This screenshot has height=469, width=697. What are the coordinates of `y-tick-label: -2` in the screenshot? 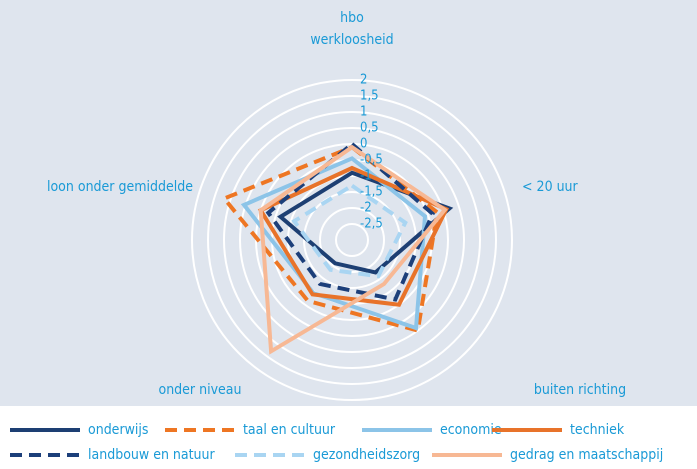 It's located at (366, 208).